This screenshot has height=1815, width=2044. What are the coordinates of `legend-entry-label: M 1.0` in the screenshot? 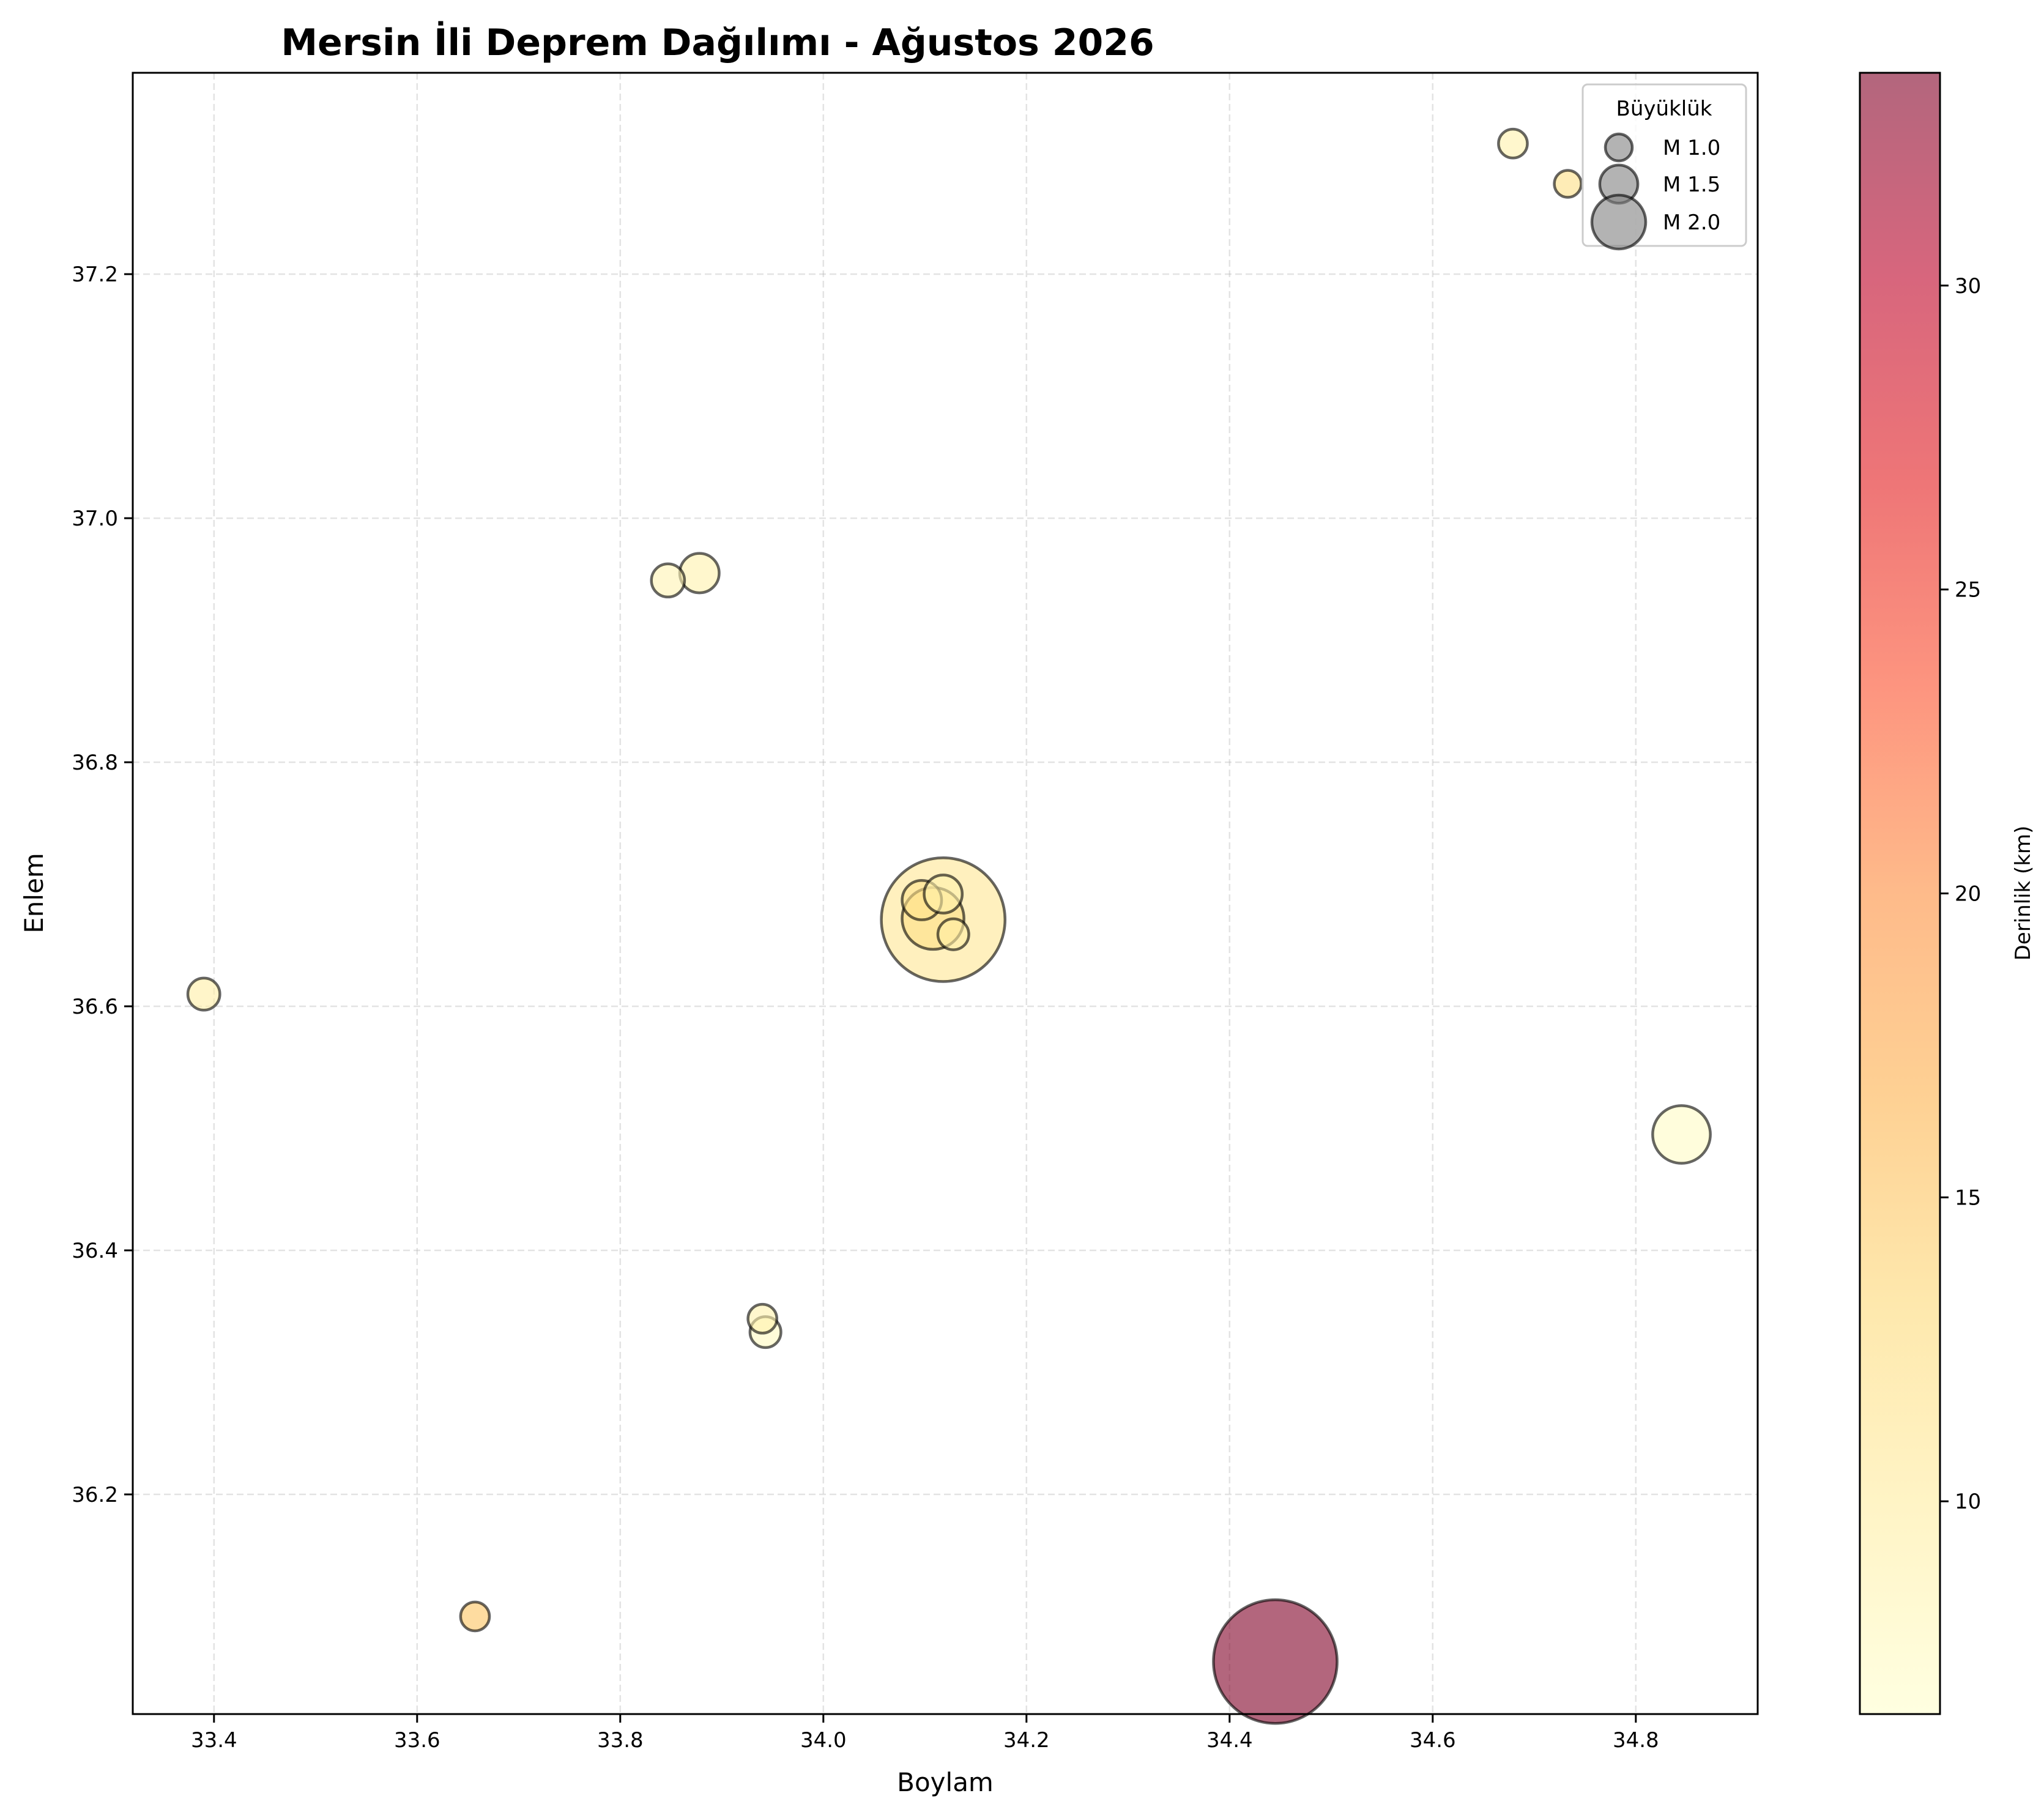 It's located at (1691, 148).